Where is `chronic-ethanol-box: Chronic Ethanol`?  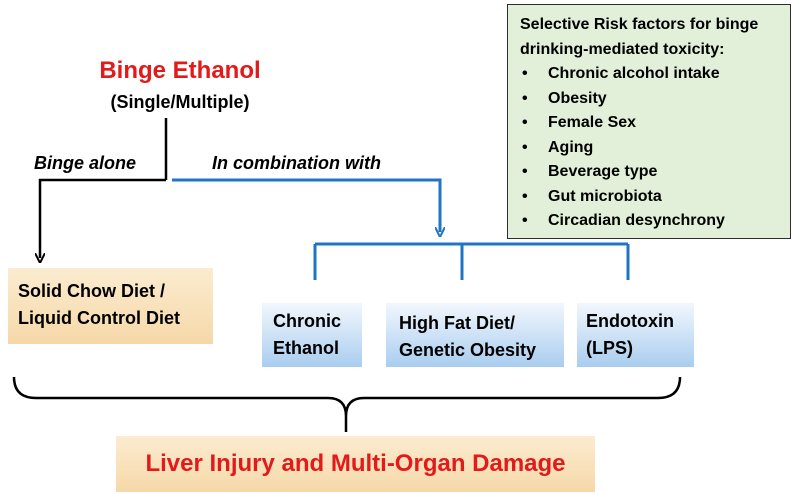
chronic-ethanol-box: Chronic Ethanol is located at coordinates (312, 335).